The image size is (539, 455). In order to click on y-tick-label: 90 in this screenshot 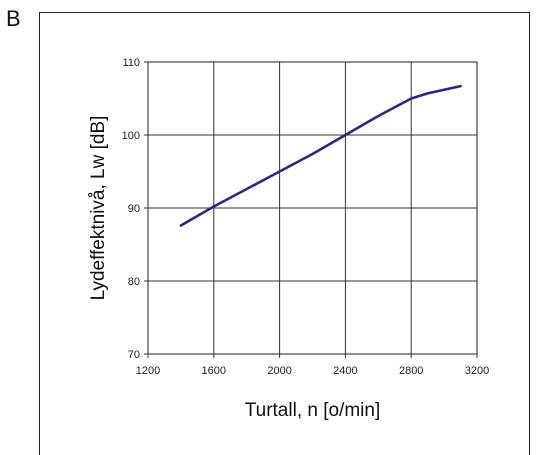, I will do `click(134, 209)`.